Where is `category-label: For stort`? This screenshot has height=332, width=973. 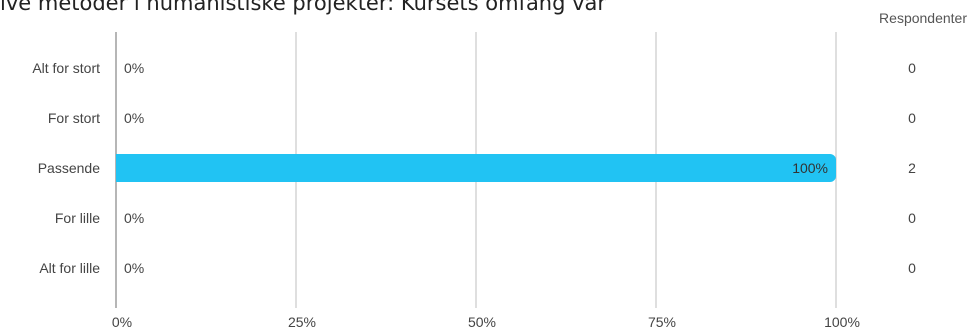
category-label: For stort is located at coordinates (74, 118).